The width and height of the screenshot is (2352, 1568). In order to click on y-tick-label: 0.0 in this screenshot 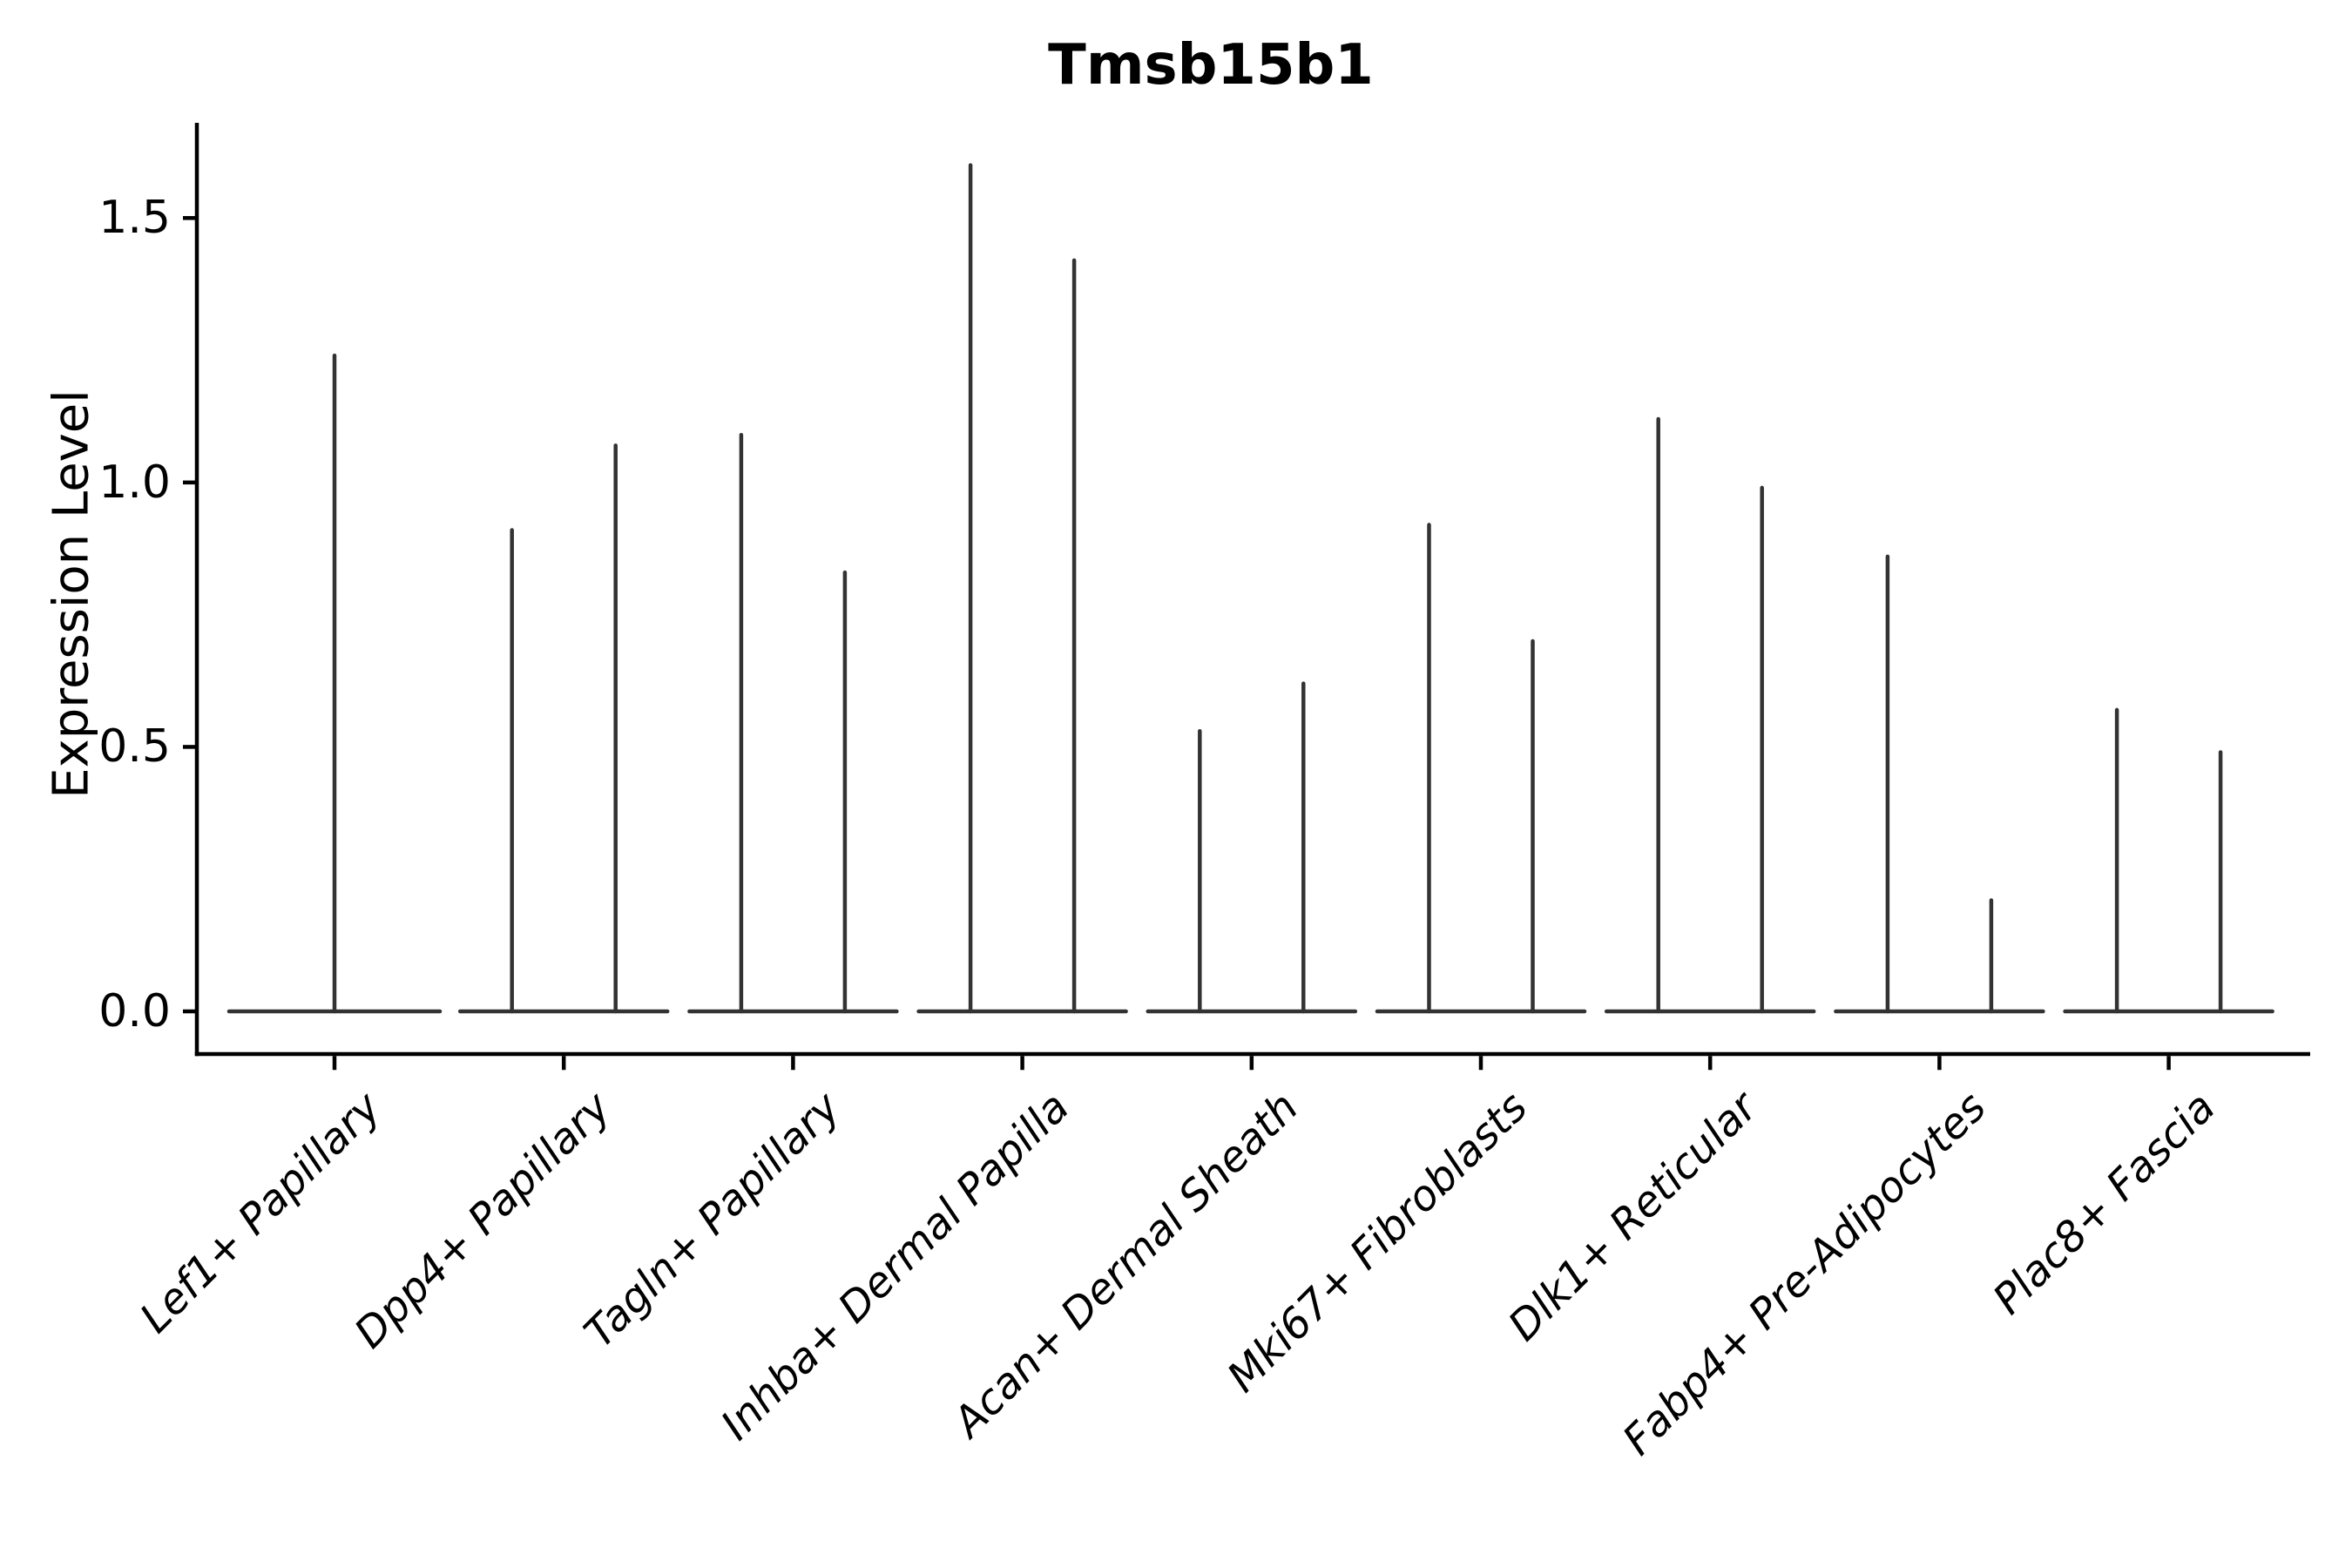, I will do `click(134, 1011)`.